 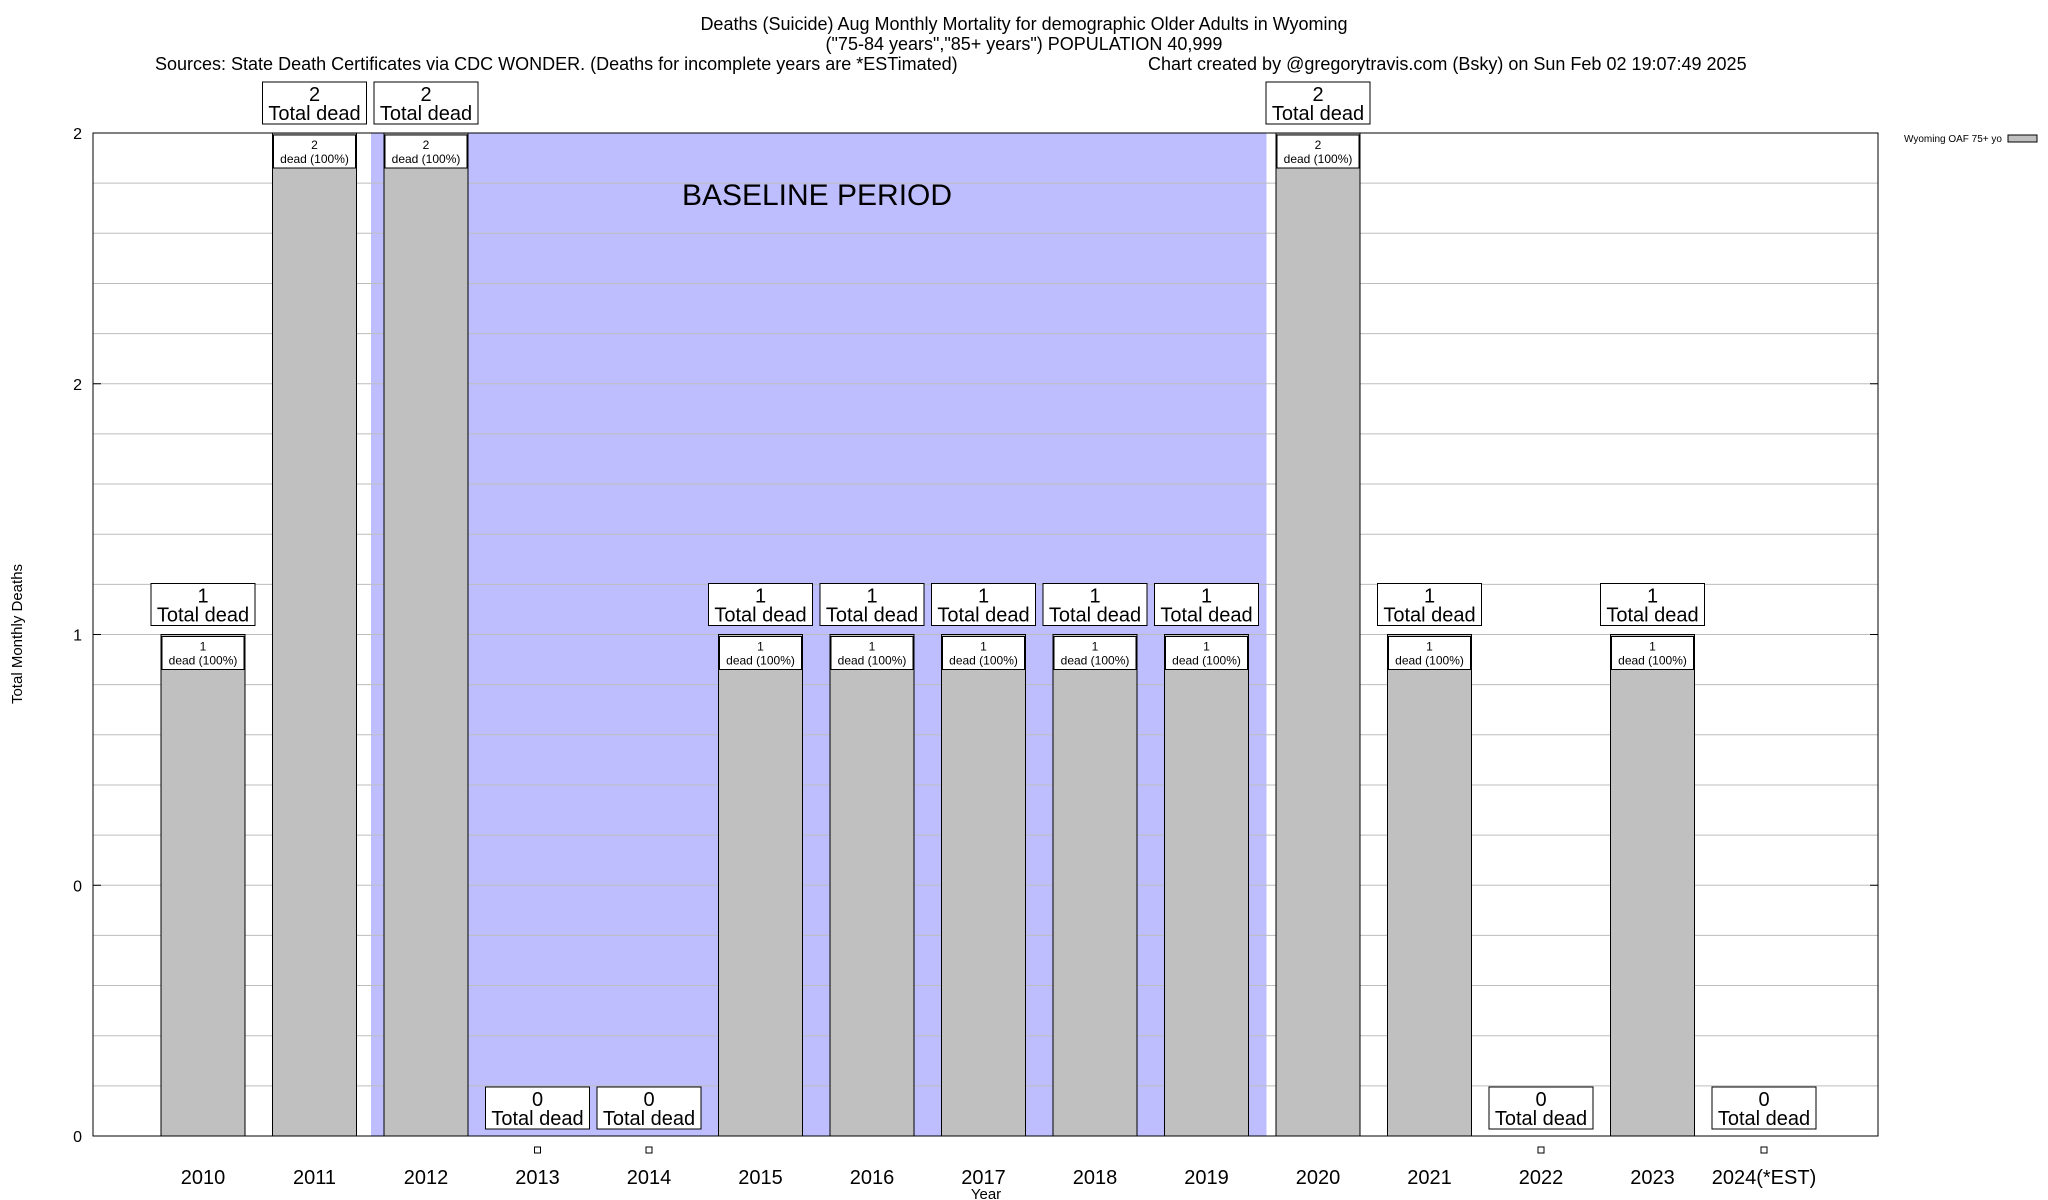 I want to click on x-tick-label: 2010, so click(x=203, y=1178).